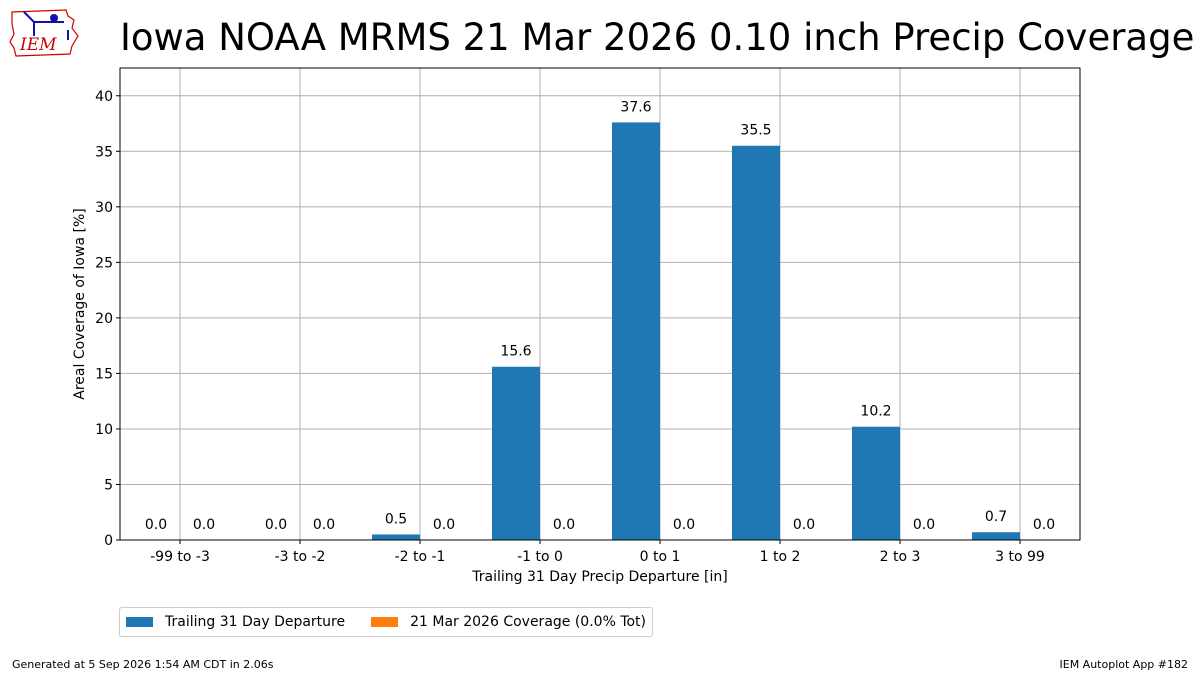  I want to click on weather-vane-icon, so click(46, 25).